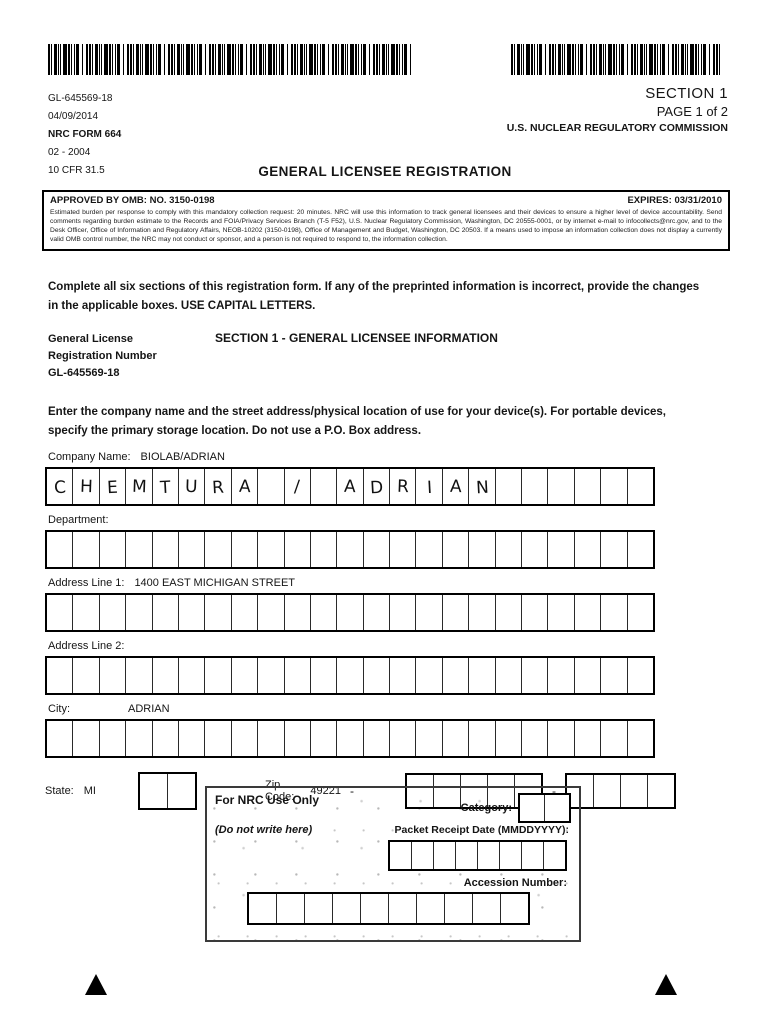  What do you see at coordinates (482, 486) in the screenshot?
I see `form-box-cell: N` at bounding box center [482, 486].